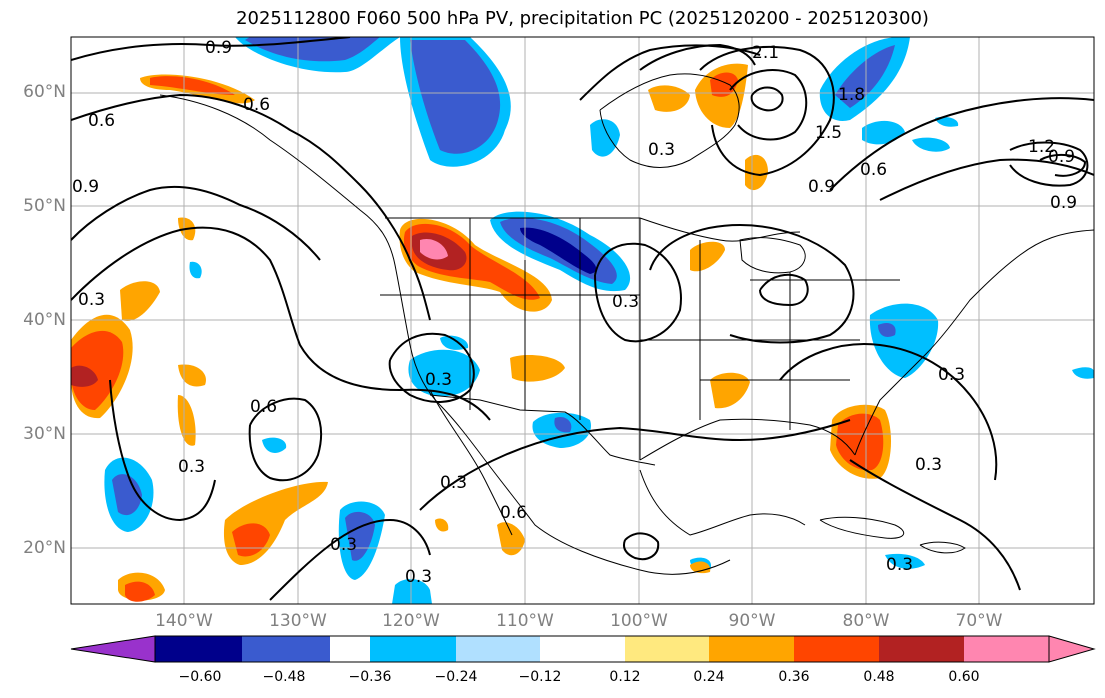 The image size is (1105, 698). What do you see at coordinates (851, 95) in the screenshot?
I see `contour-label: 1.8` at bounding box center [851, 95].